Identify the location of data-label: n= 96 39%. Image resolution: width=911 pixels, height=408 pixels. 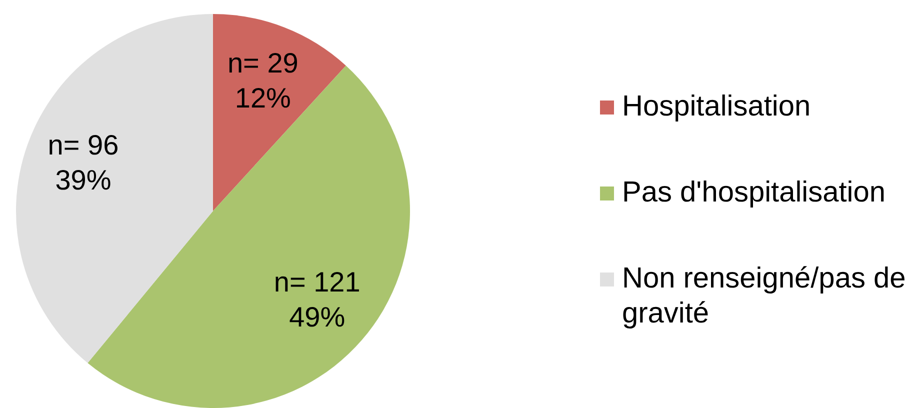
(83, 163).